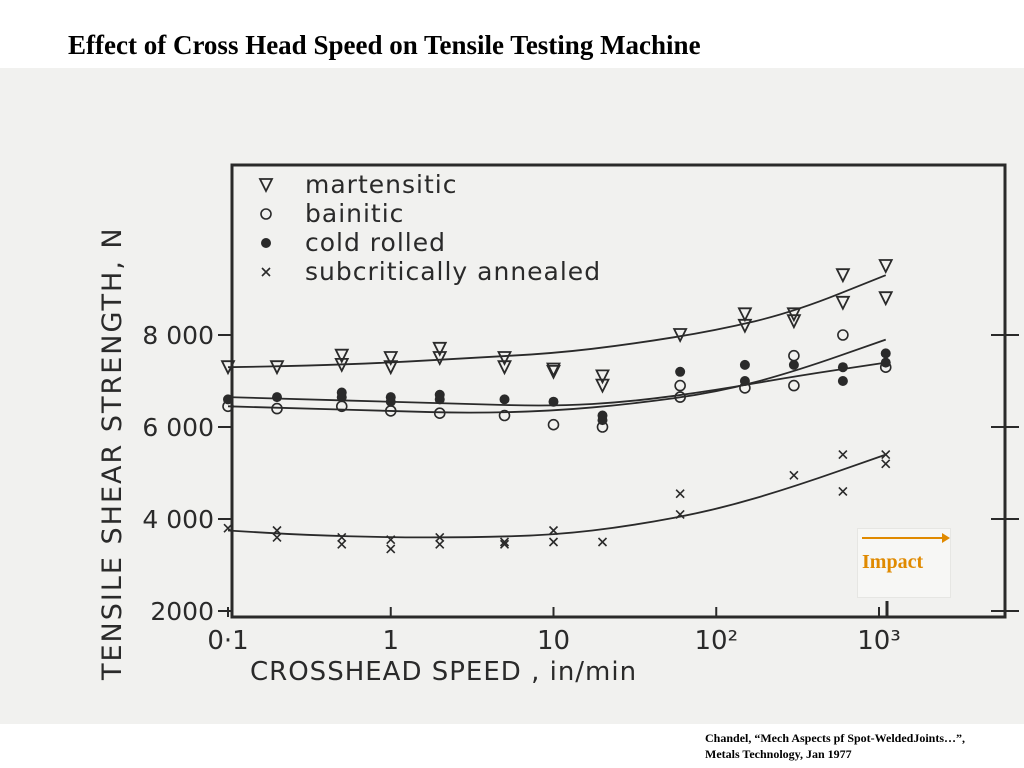  I want to click on legend-marker-martensitic, so click(266, 186).